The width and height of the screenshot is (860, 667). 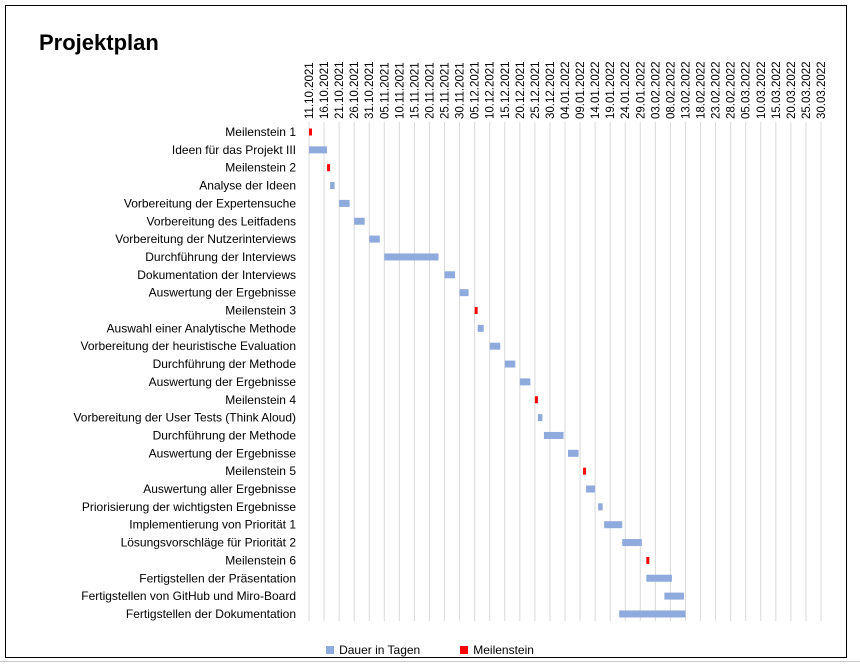 I want to click on x-tick-label: 19.01.2022, so click(x=611, y=90).